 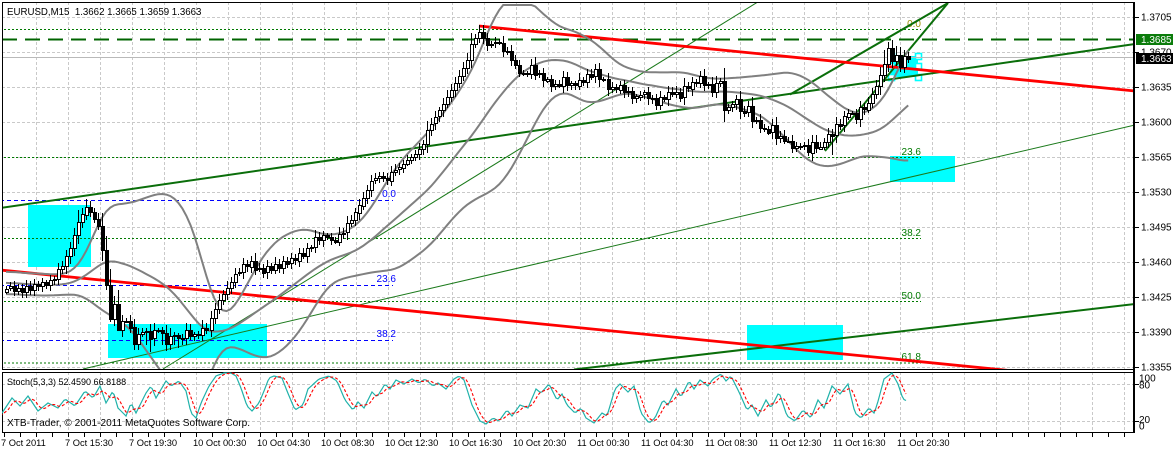 I want to click on svg-text: 1.3635, so click(x=1156, y=88).